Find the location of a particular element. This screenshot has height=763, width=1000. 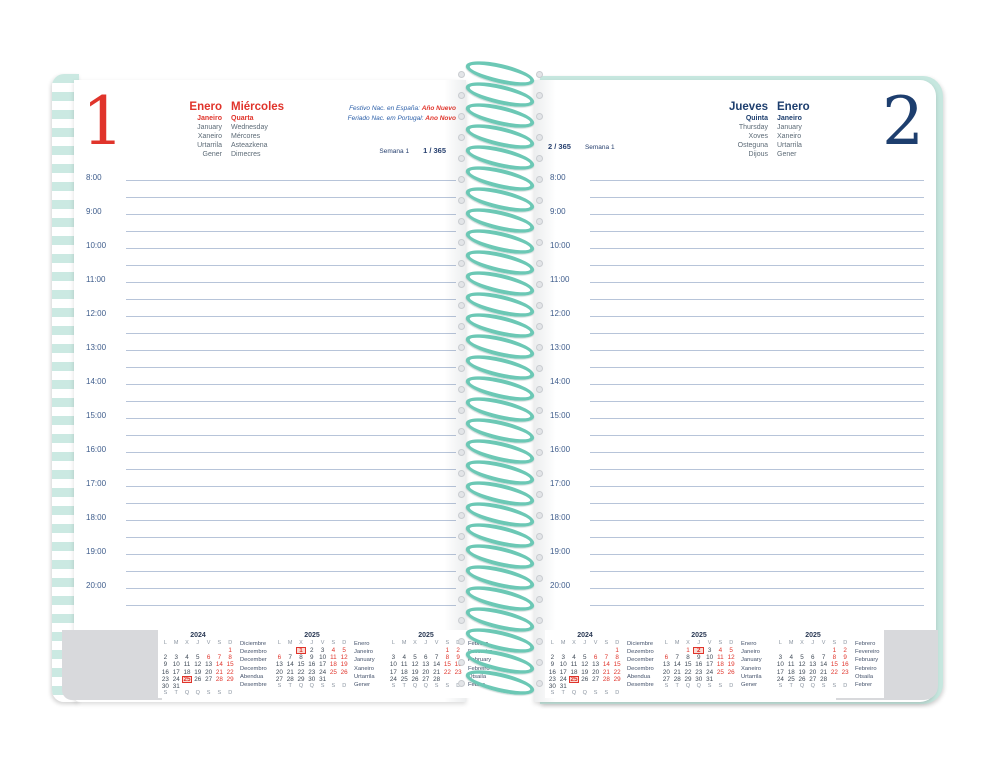

hour-row: 12:00 is located at coordinates (735, 312).